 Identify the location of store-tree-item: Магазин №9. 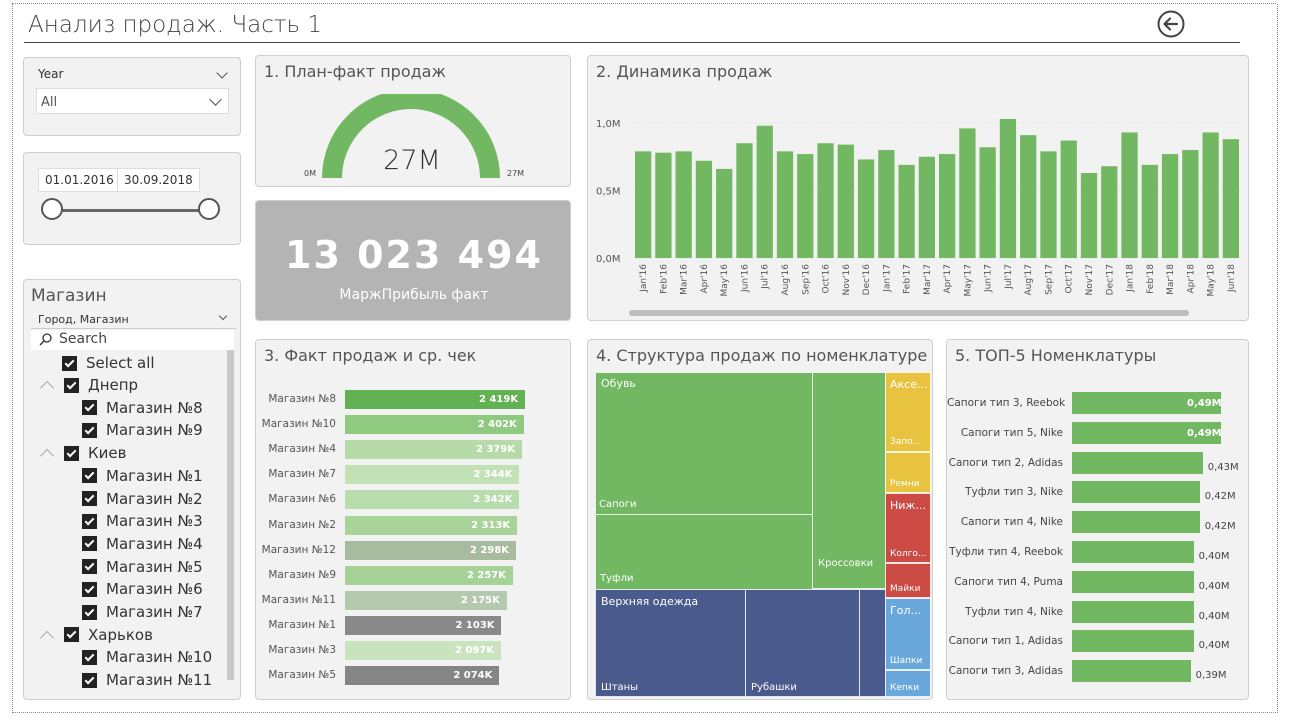
(142, 430).